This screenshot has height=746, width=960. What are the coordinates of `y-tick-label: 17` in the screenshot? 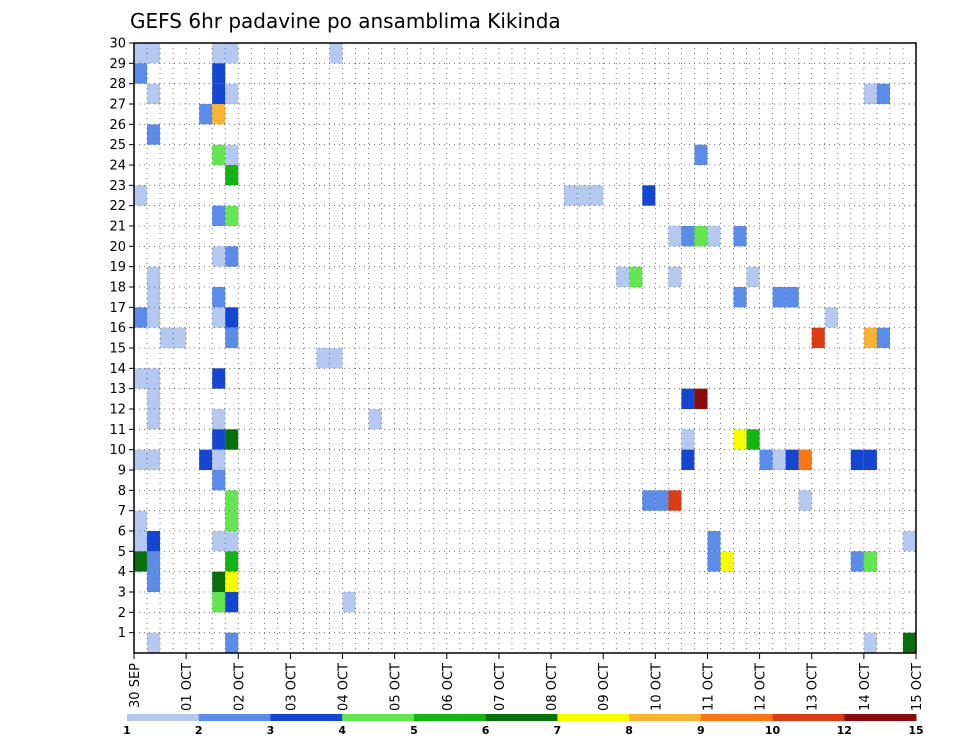 It's located at (117, 308).